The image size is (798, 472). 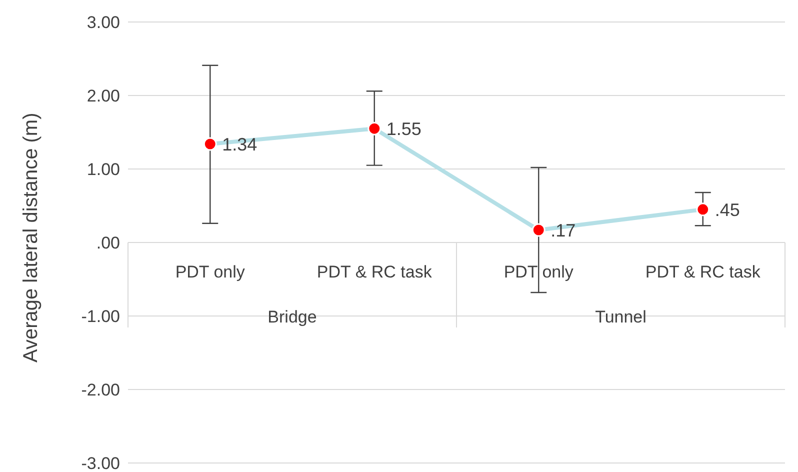 I want to click on y-tick-label: .00, so click(x=108, y=243).